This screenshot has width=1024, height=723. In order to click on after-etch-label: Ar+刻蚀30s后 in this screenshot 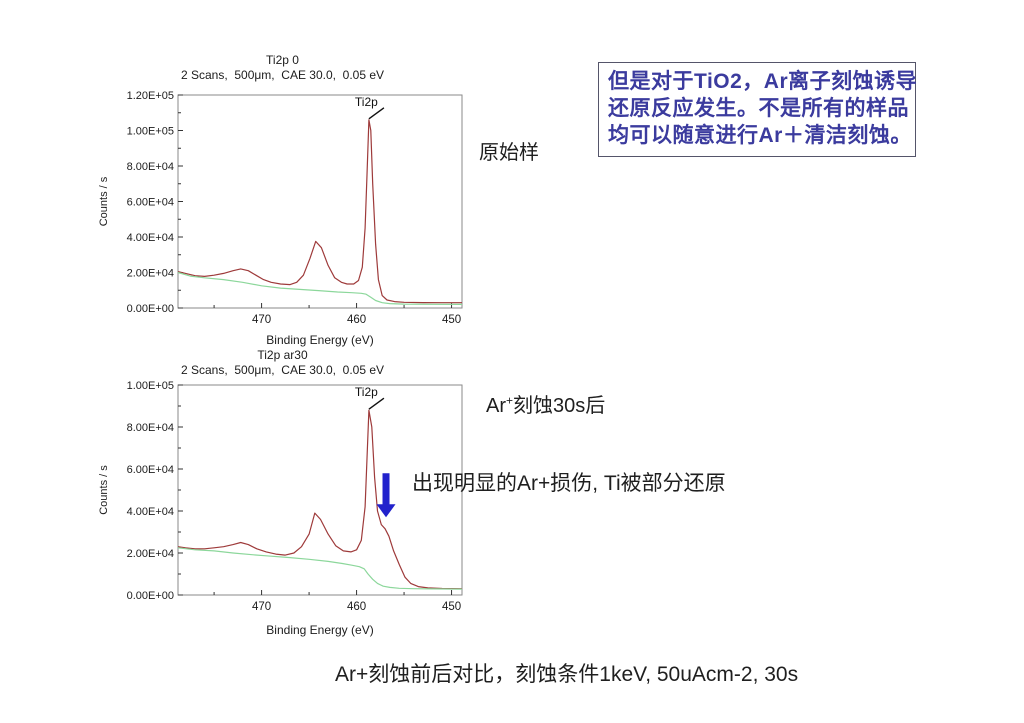, I will do `click(545, 403)`.